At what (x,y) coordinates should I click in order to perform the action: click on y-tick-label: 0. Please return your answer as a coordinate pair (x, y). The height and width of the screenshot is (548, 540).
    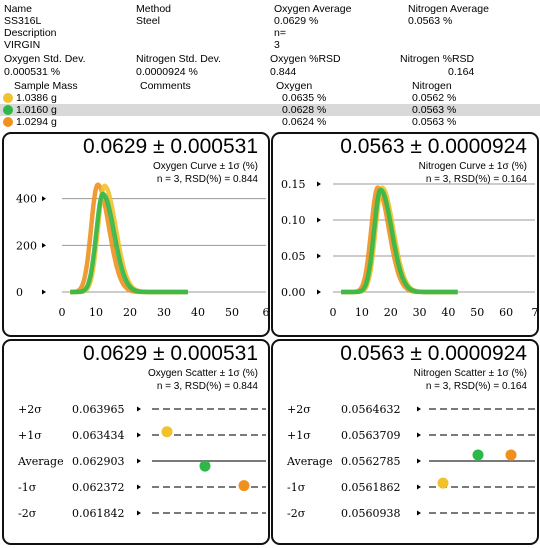
    Looking at the image, I should click on (19, 292).